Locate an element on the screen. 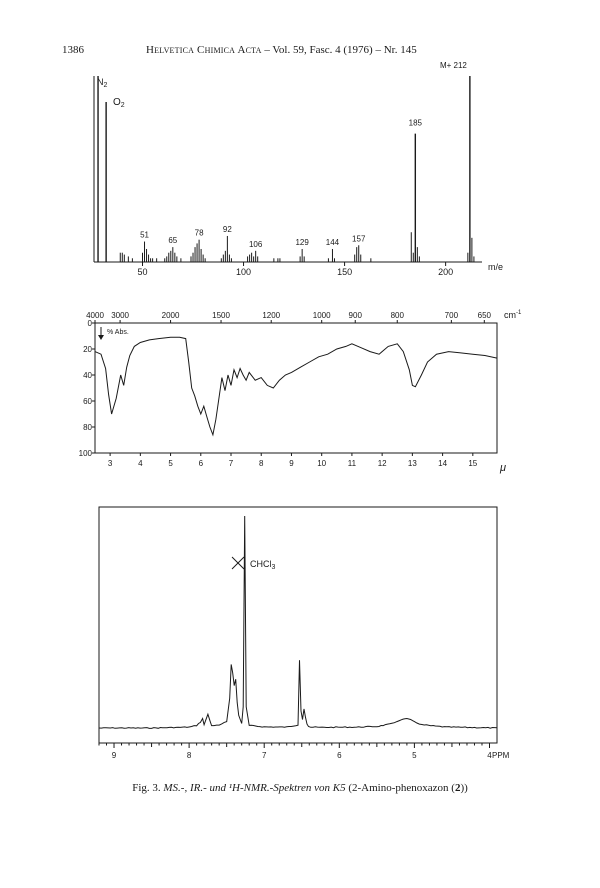 Image resolution: width=600 pixels, height=888 pixels. ms-tick-label: 200 is located at coordinates (445, 272).